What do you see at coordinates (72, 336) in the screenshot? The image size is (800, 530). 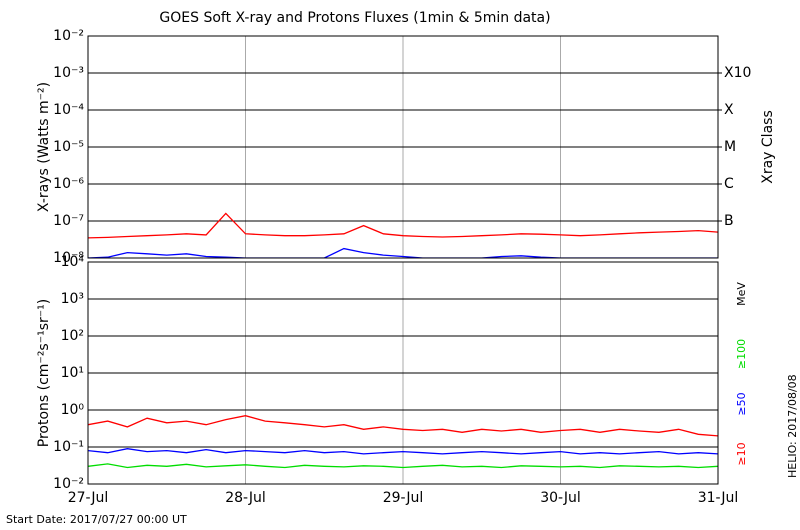 I see `y-tick-label: 10²` at bounding box center [72, 336].